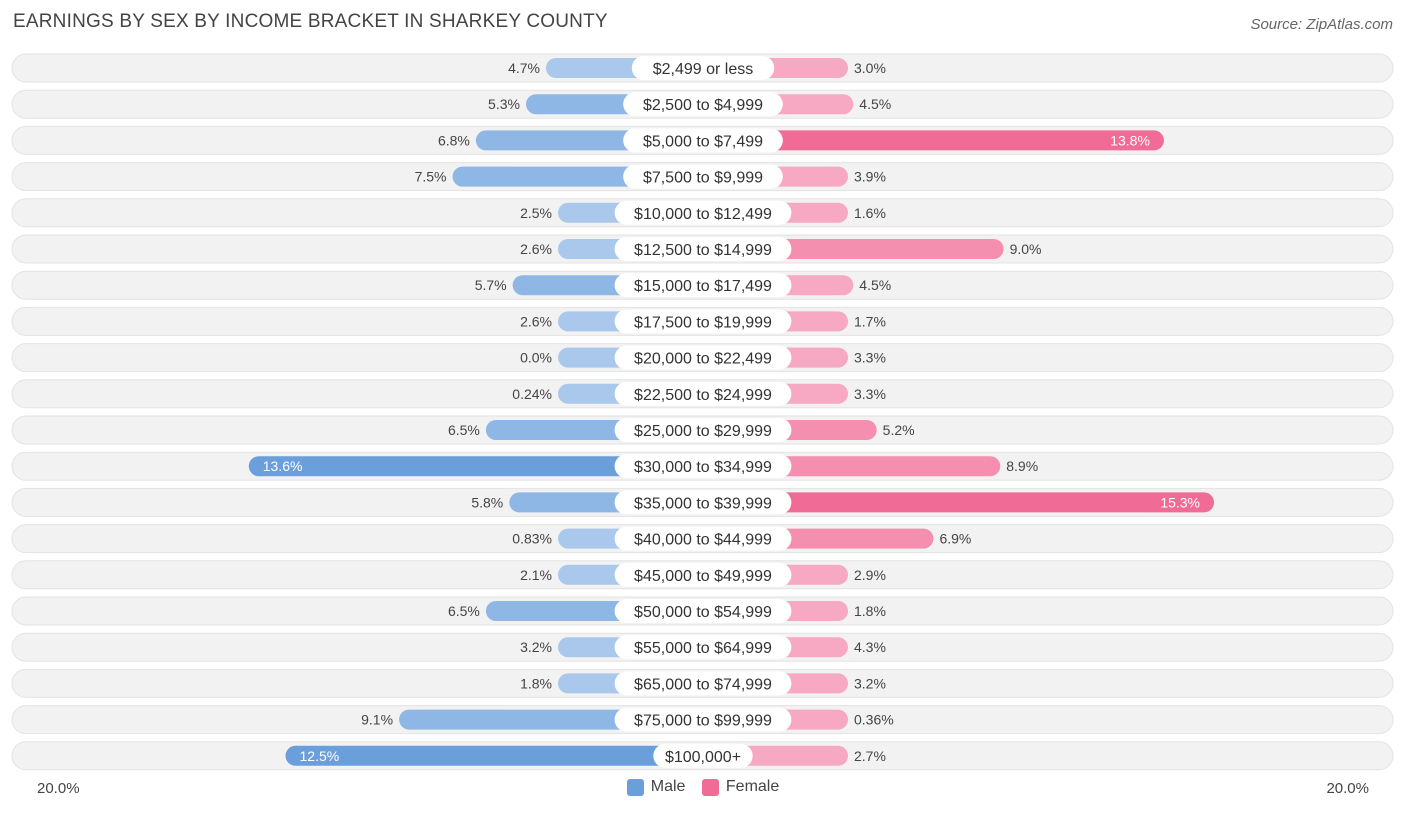  I want to click on female-value-label: 3.2%, so click(870, 683).